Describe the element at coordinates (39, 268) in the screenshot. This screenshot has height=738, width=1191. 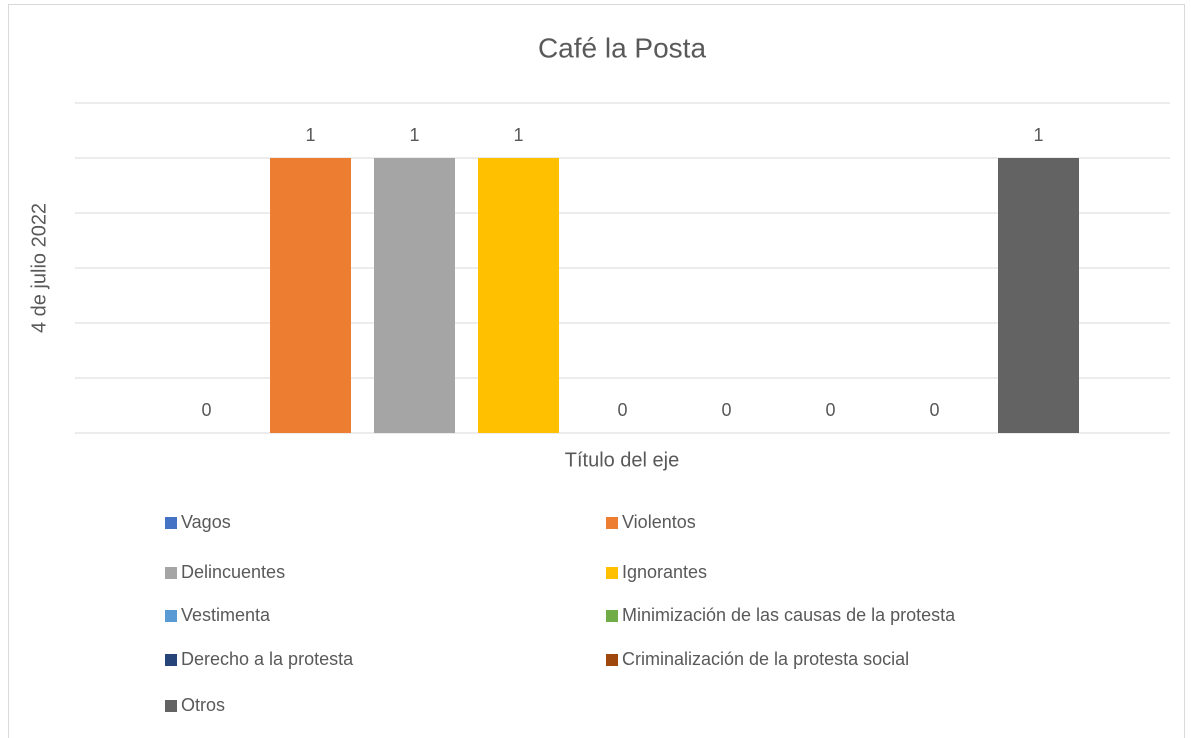
I see `y-axis-title: 4 de julio 2022` at that location.